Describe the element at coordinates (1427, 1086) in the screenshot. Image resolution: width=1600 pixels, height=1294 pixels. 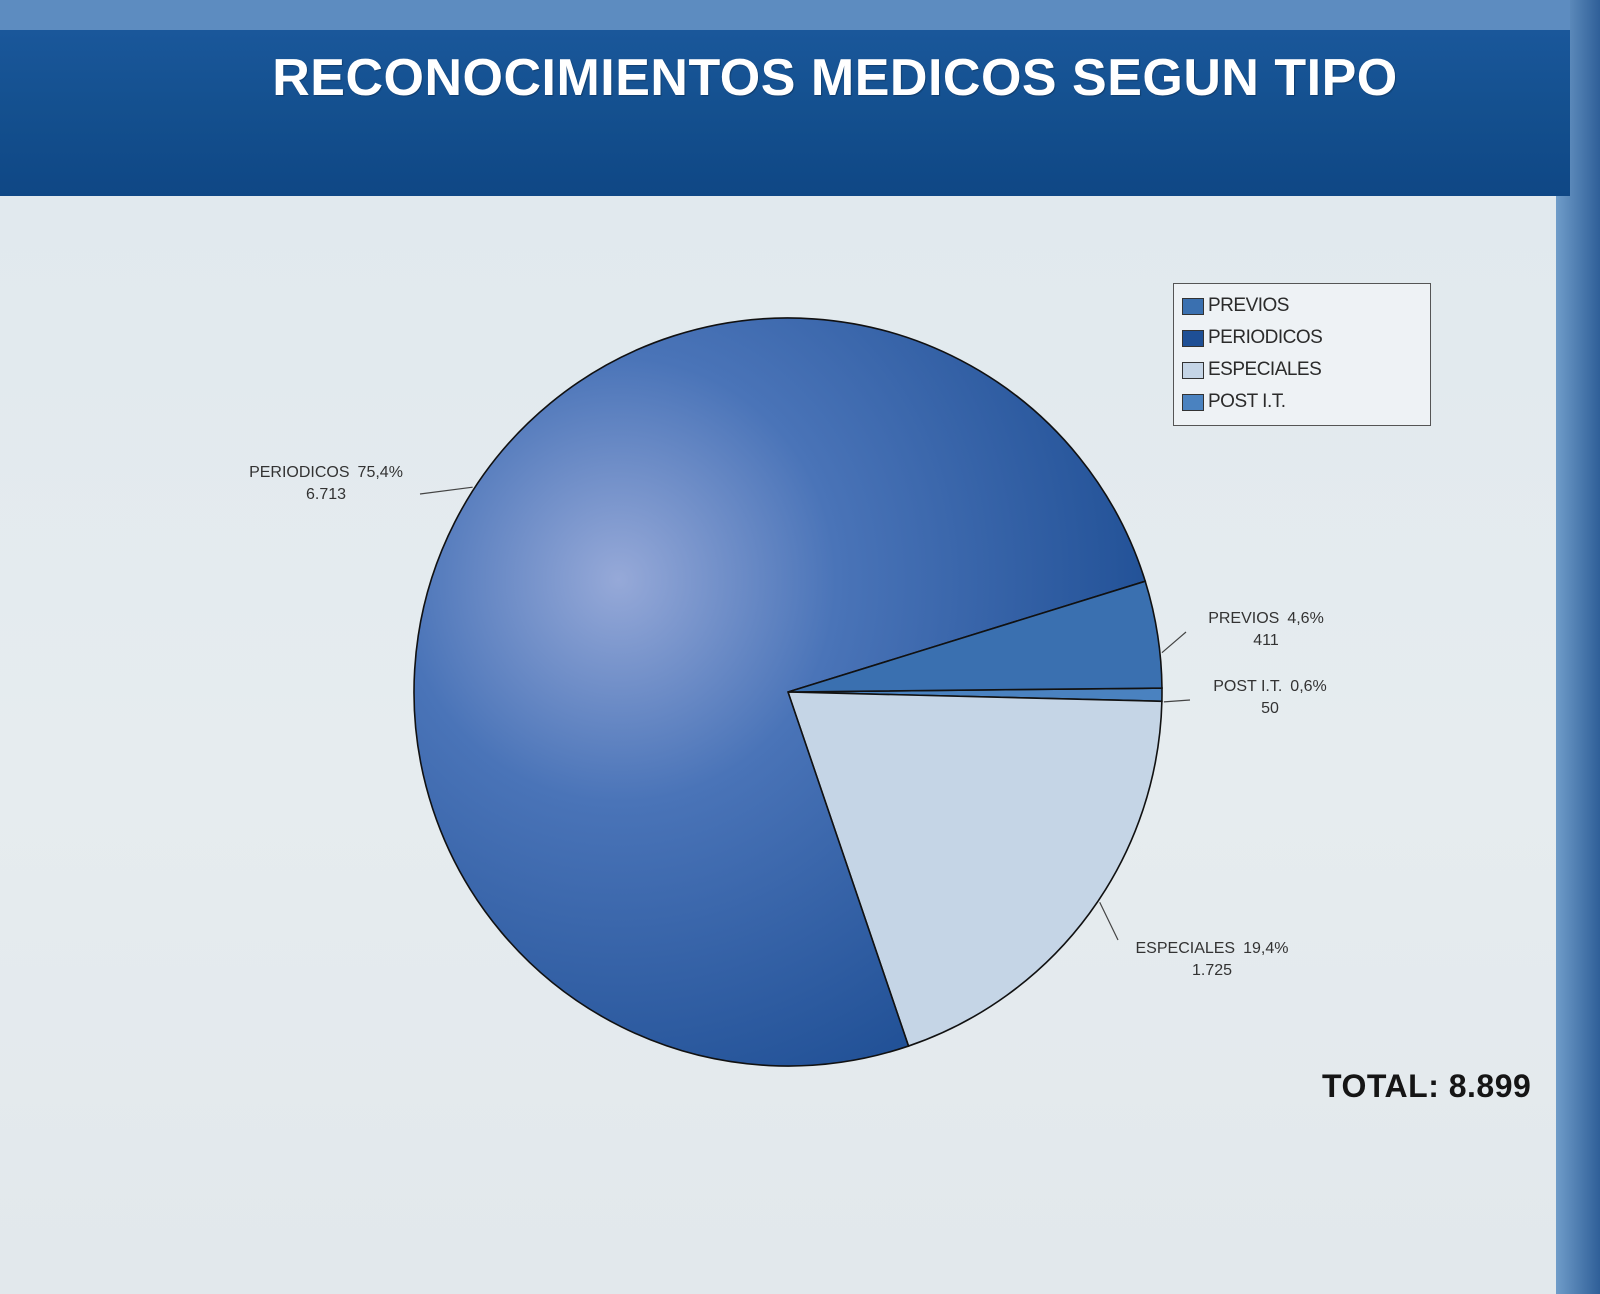
I see `total-count: TOTAL: 8.899` at that location.